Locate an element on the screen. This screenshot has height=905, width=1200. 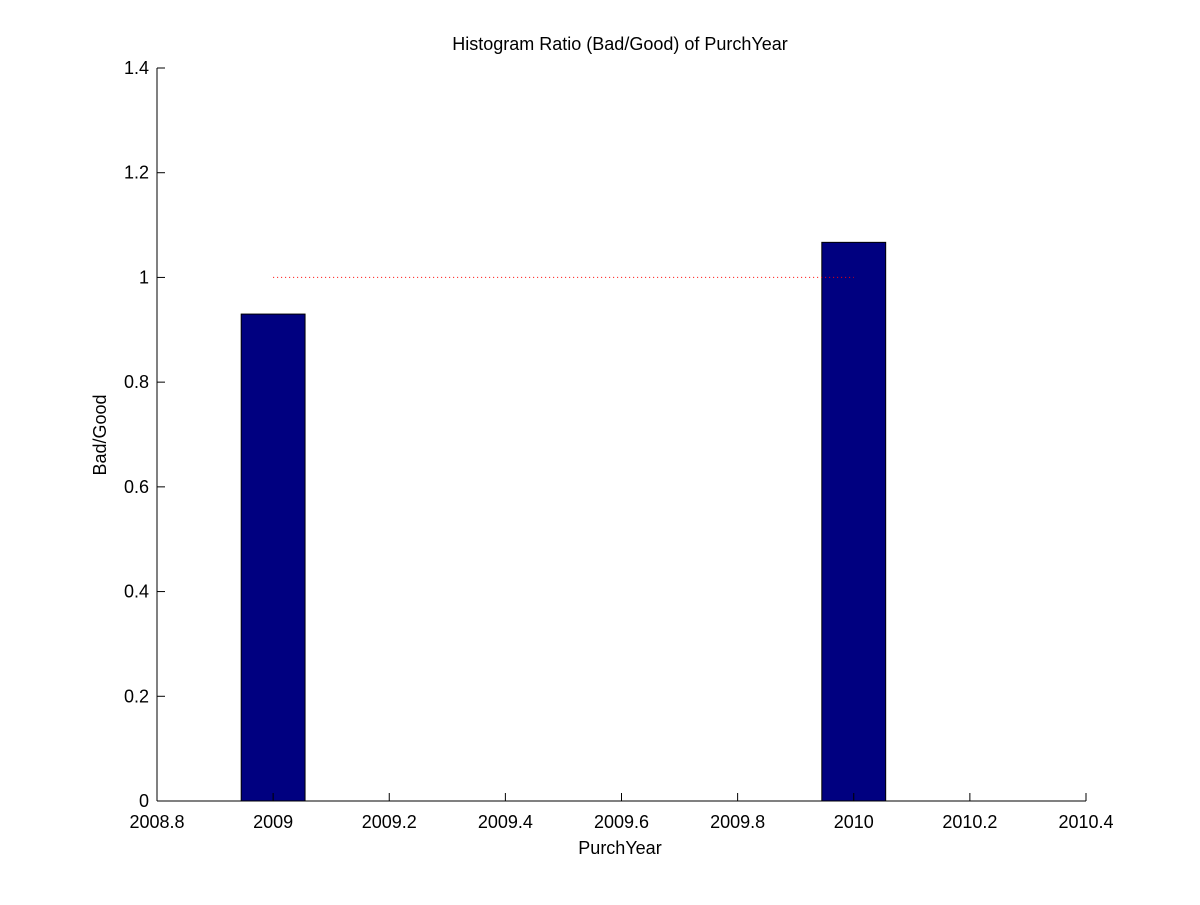
x-axis-label: PurchYear is located at coordinates (619, 848).